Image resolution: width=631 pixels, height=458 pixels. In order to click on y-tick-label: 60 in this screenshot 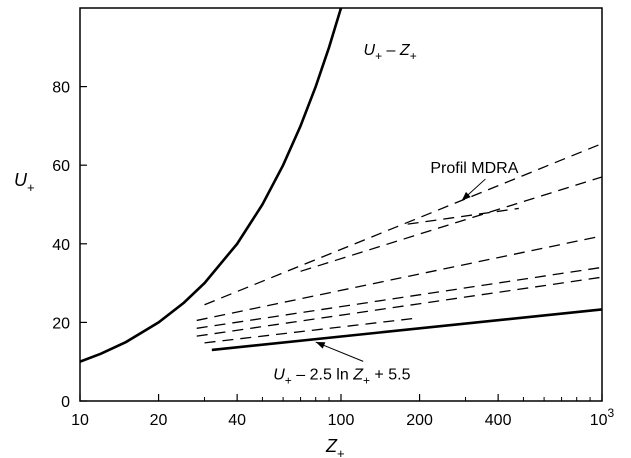, I will do `click(61, 166)`.